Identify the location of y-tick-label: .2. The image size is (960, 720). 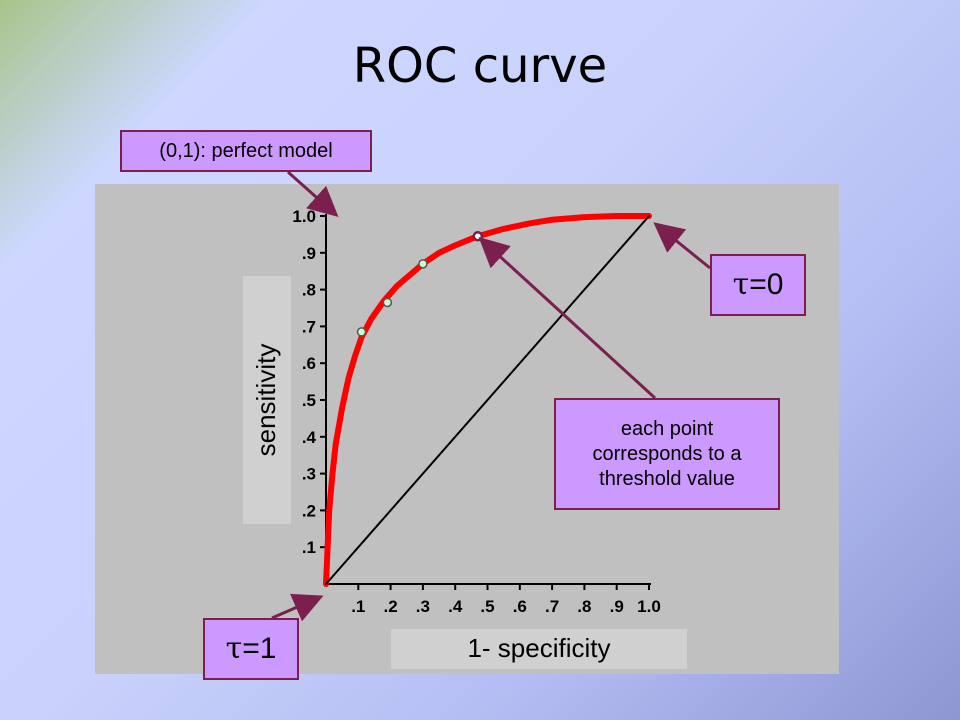
(309, 510).